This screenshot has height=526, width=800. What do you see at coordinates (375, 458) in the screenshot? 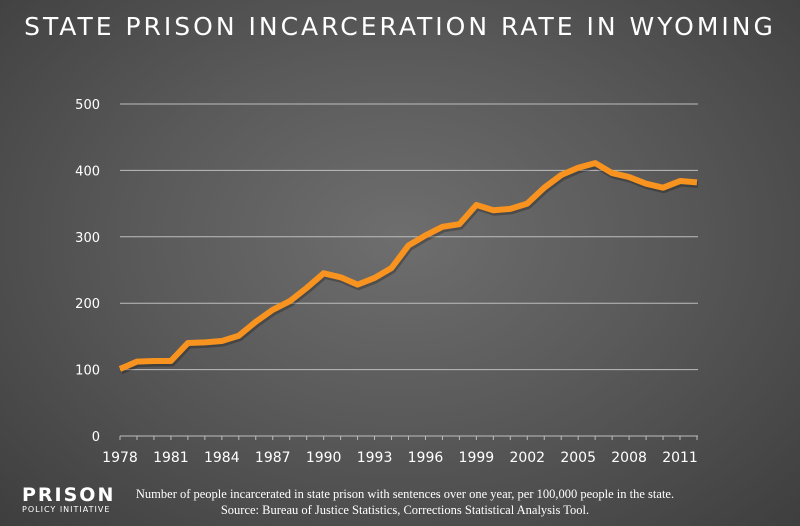
I see `x-tick-label: 1993` at bounding box center [375, 458].